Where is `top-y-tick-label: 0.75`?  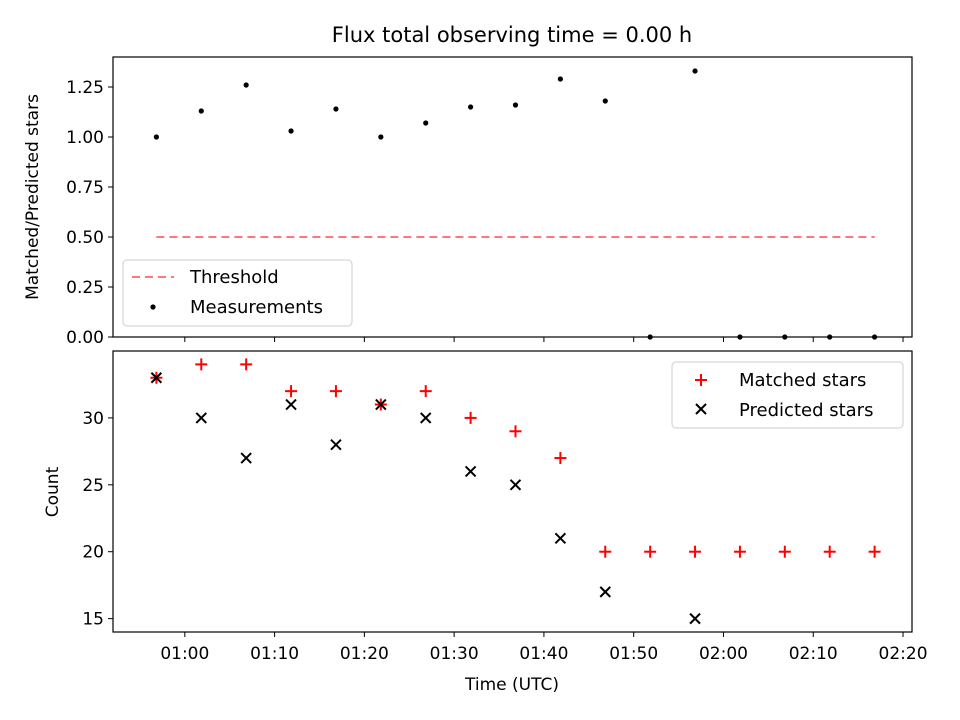 top-y-tick-label: 0.75 is located at coordinates (85, 188).